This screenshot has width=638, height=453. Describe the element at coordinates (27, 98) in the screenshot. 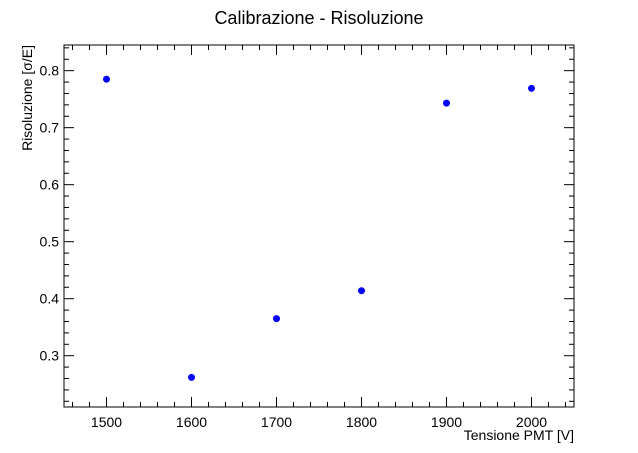

I see `y-axis-title: Risoluzione [σ/E]` at that location.